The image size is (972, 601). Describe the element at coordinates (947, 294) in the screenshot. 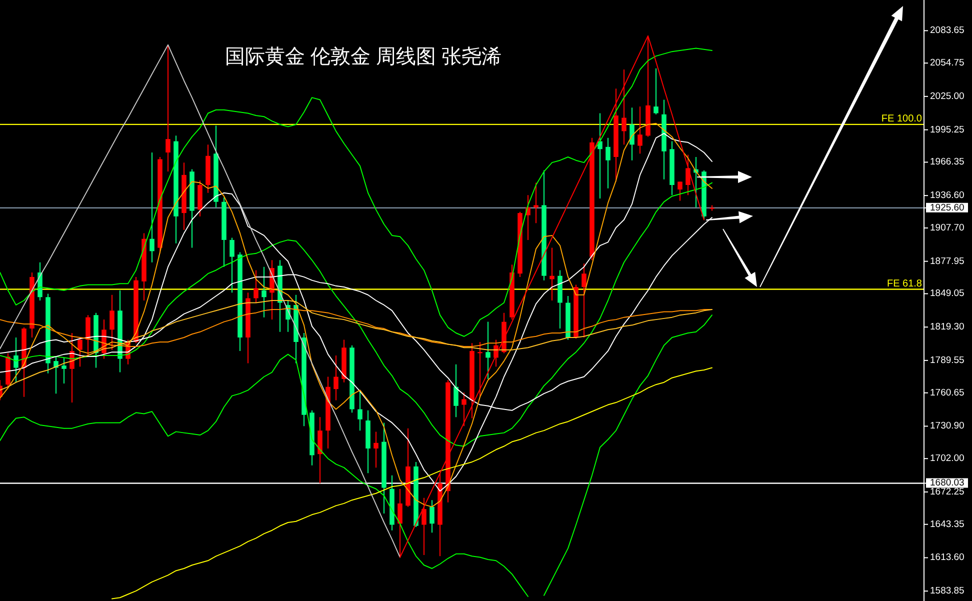

I see `y-tick-label: 1849.05` at that location.